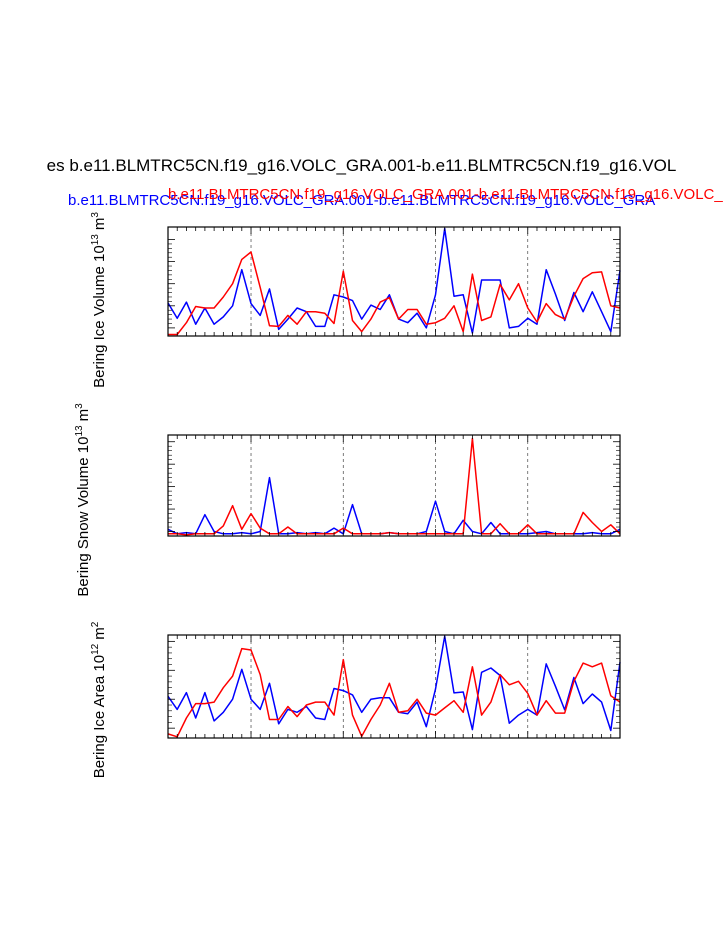 This screenshot has height=935, width=723. Describe the element at coordinates (99, 316) in the screenshot. I see `y-axis-label-part: Bering Ice Volume 10` at that location.